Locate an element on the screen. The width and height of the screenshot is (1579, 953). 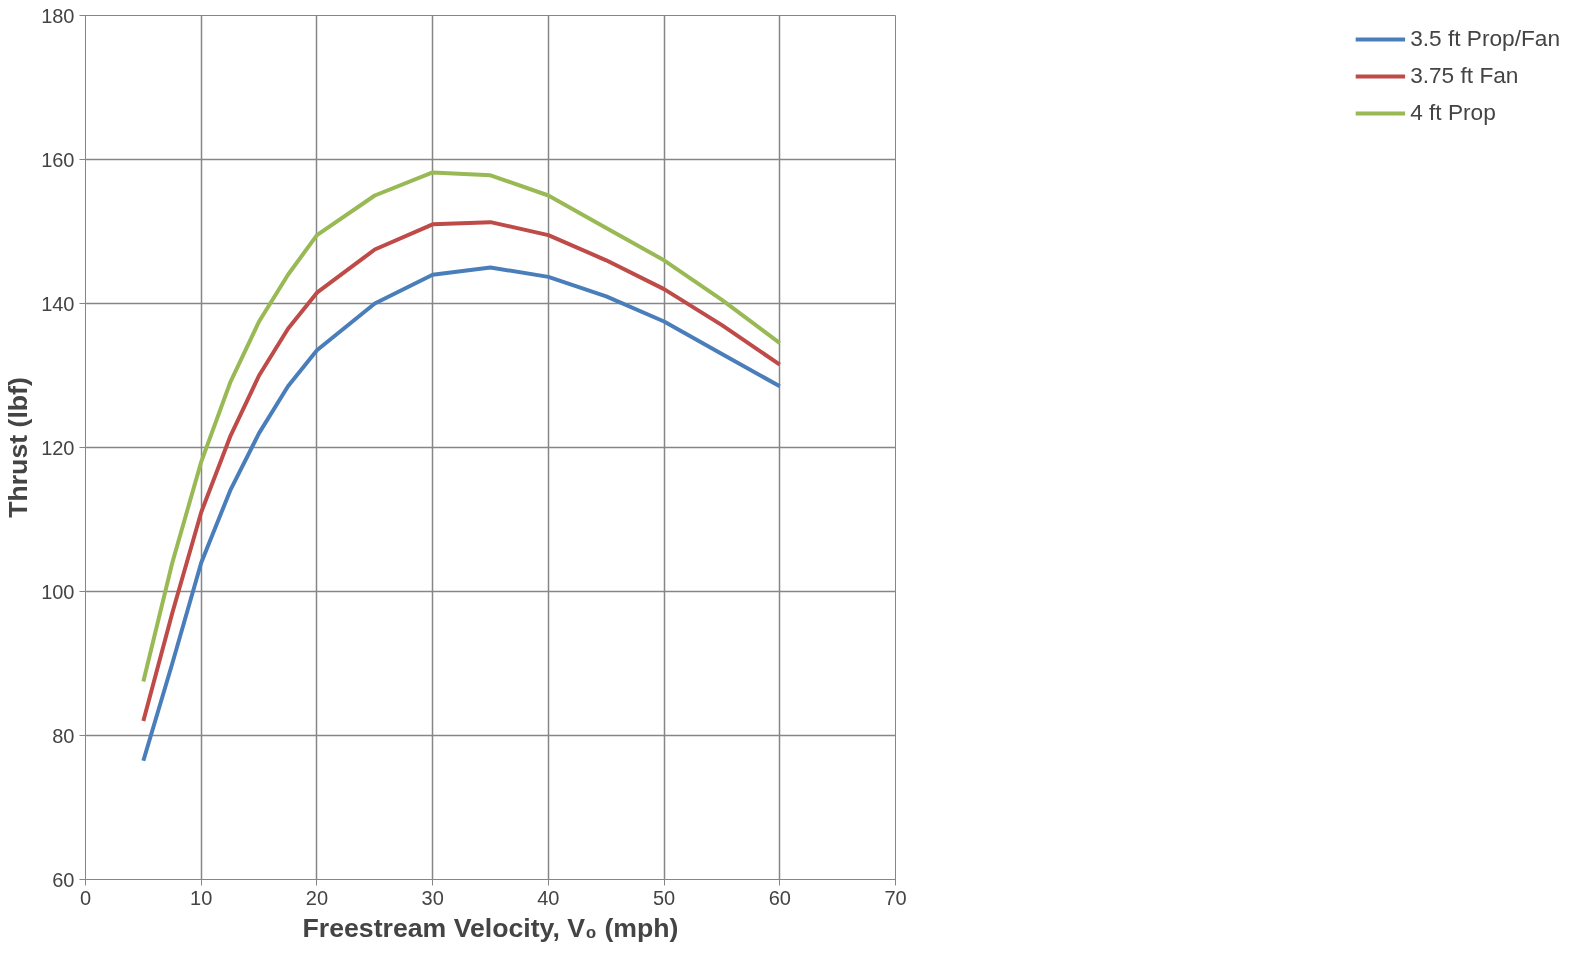
y-axis-title: Thrust (lbf) is located at coordinates (18, 447).